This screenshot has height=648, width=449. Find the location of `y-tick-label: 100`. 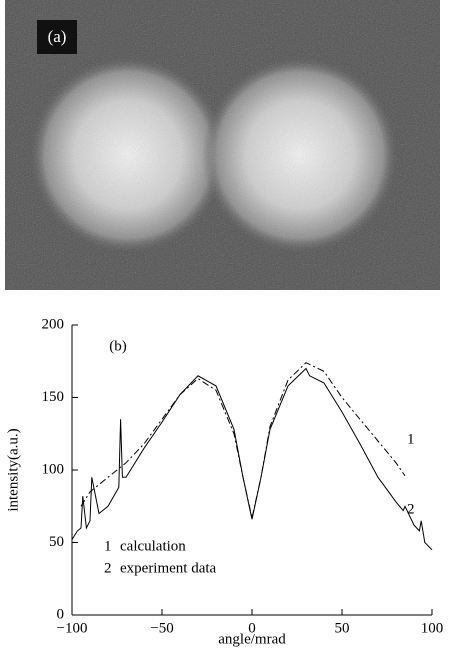

y-tick-label: 100 is located at coordinates (53, 469).